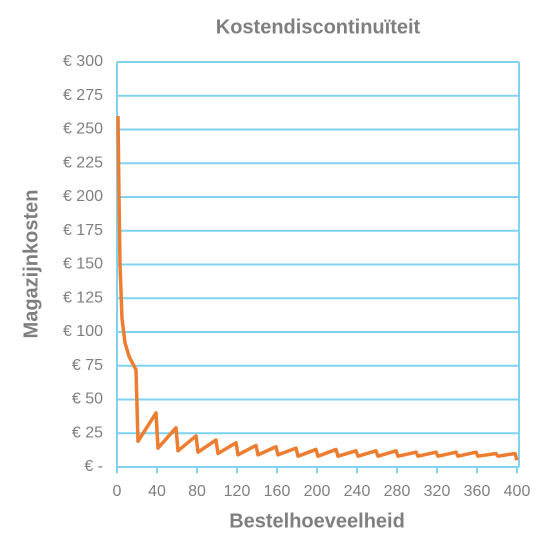 The width and height of the screenshot is (550, 551). What do you see at coordinates (237, 491) in the screenshot?
I see `x-tick-label: 120` at bounding box center [237, 491].